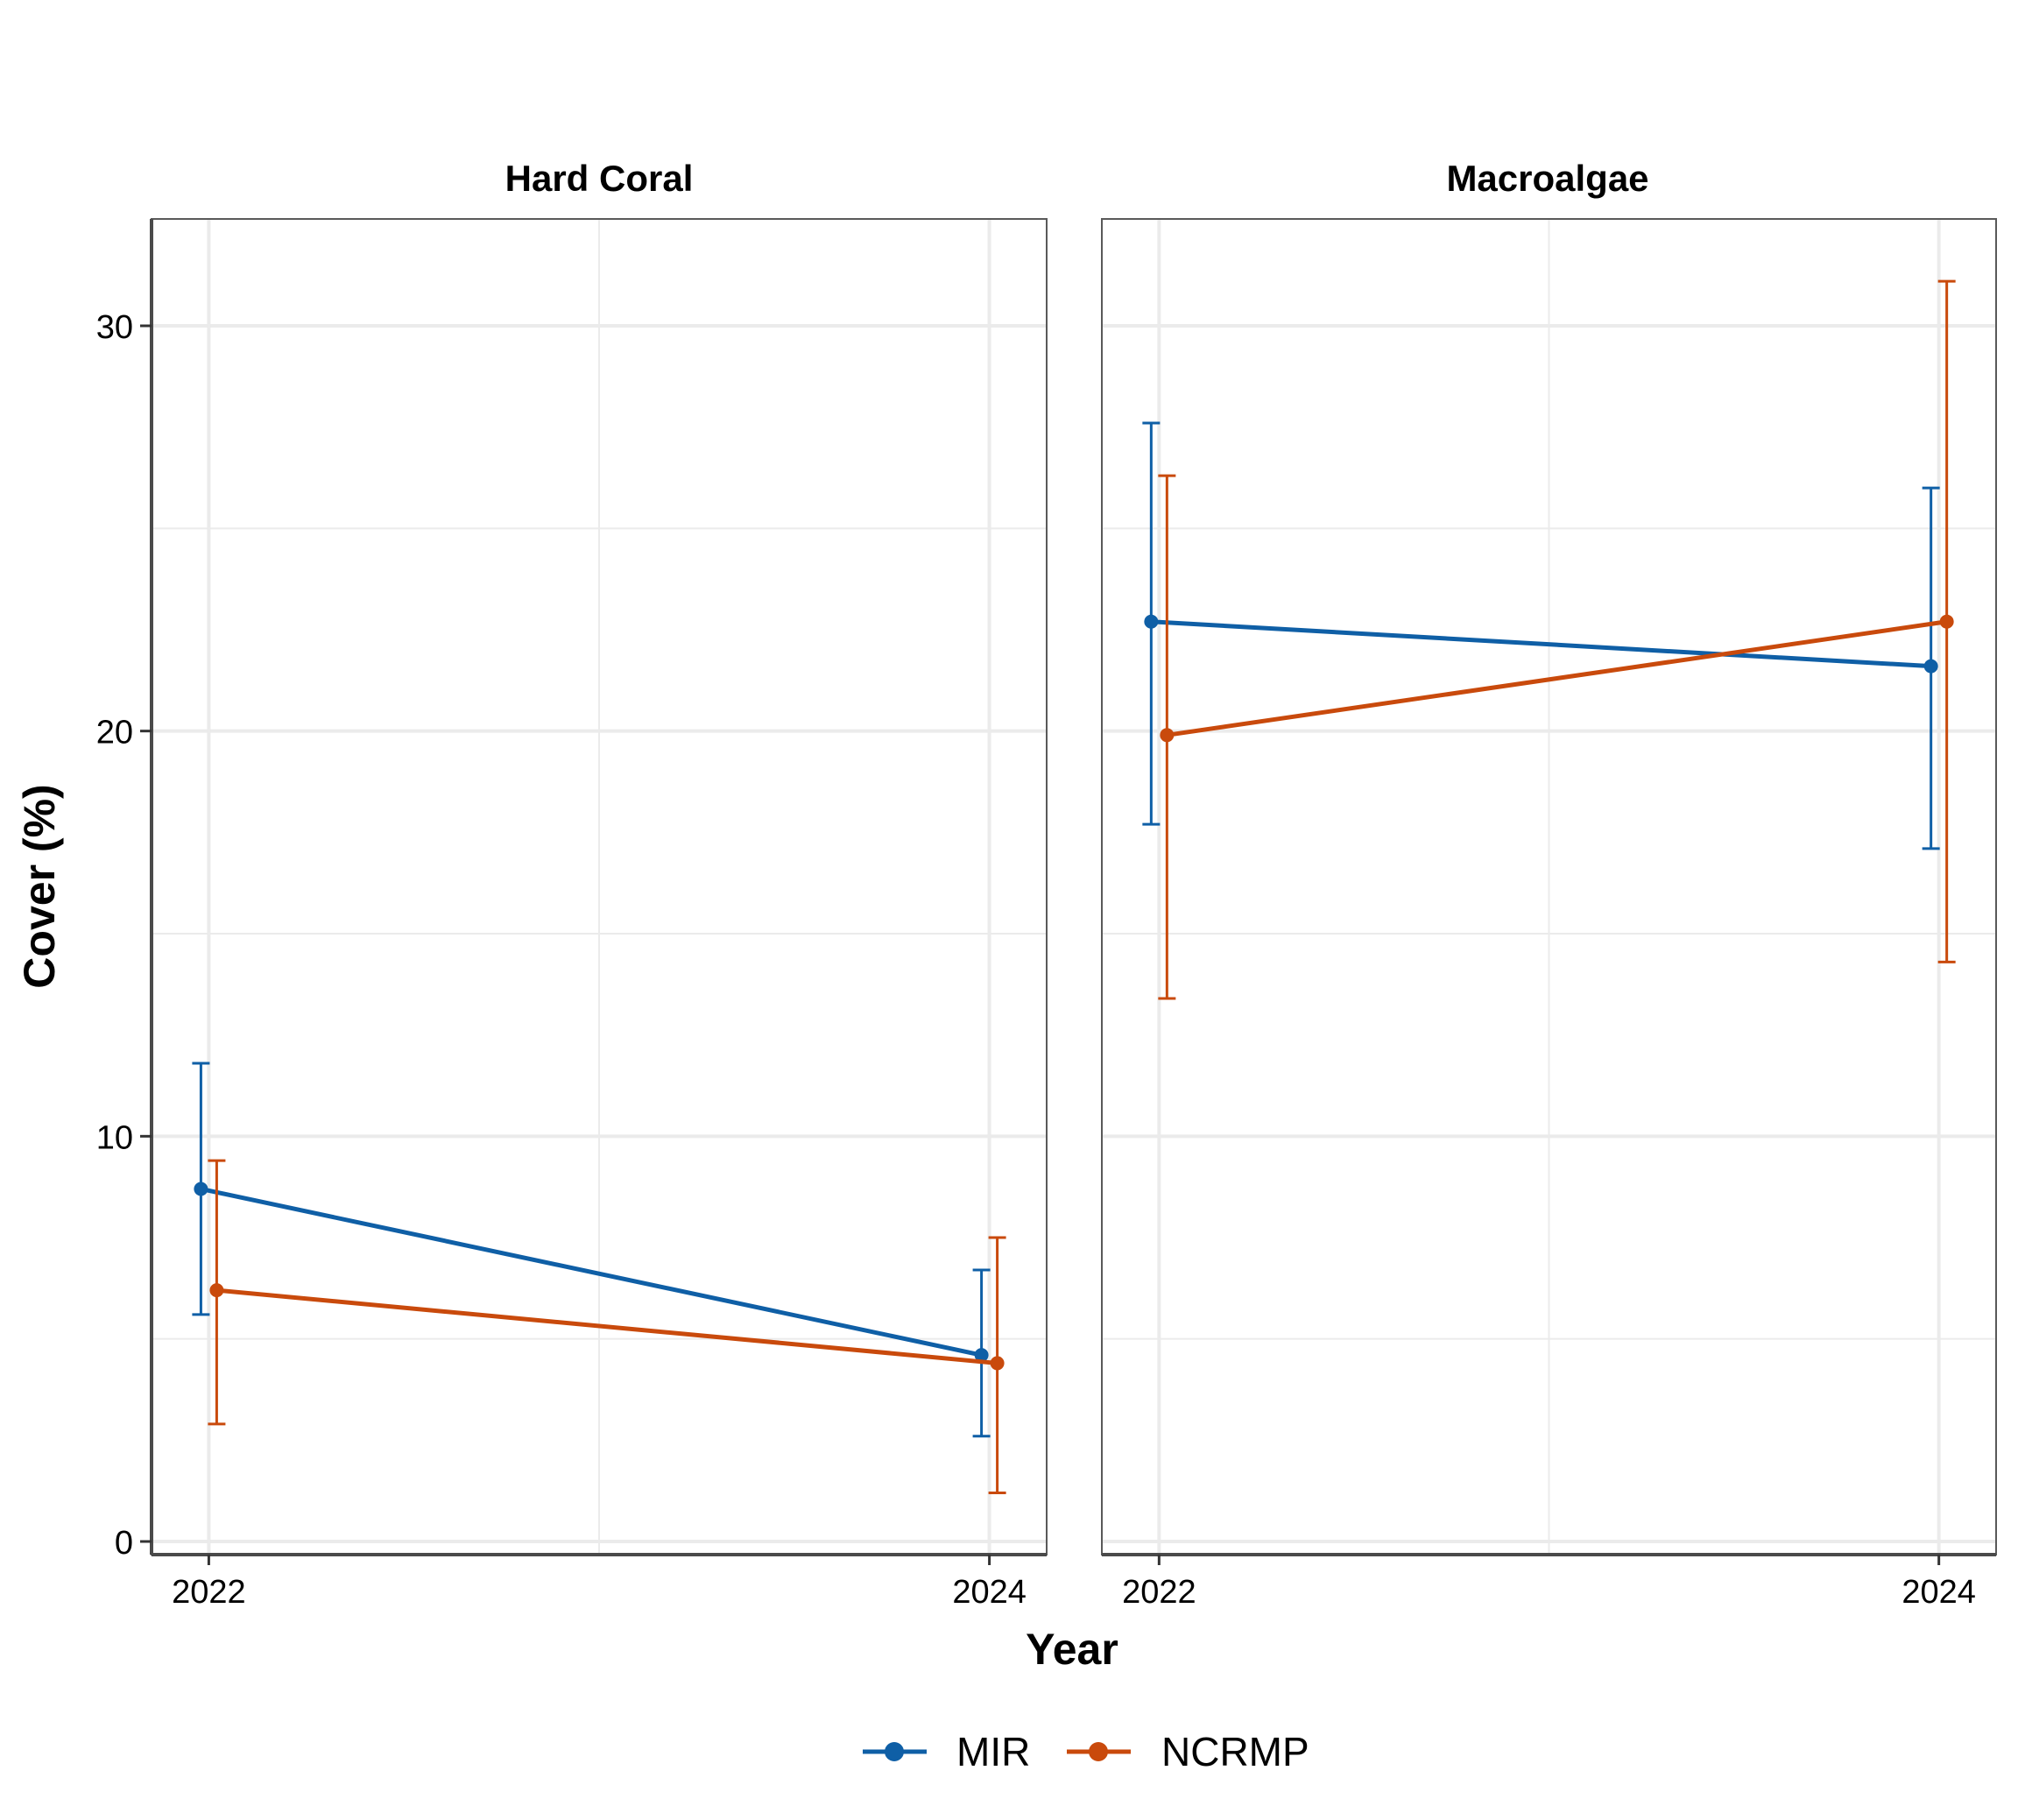 Image resolution: width=2018 pixels, height=1820 pixels. Describe the element at coordinates (124, 935) in the screenshot. I see `y-axis-ticks: 0 10 20 30` at that location.